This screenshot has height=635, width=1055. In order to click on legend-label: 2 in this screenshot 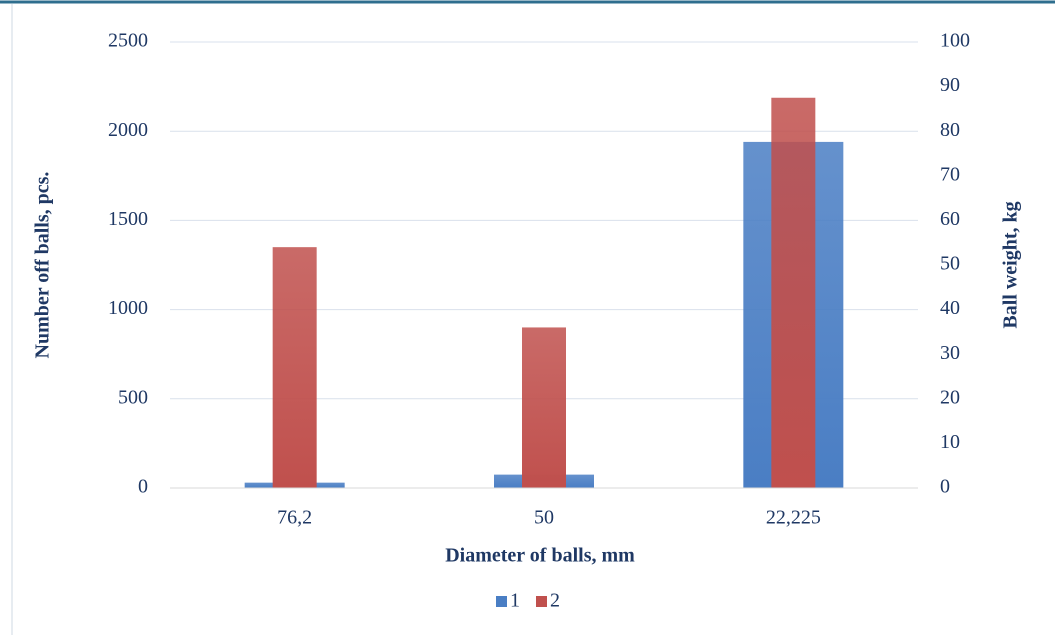, I will do `click(555, 601)`.